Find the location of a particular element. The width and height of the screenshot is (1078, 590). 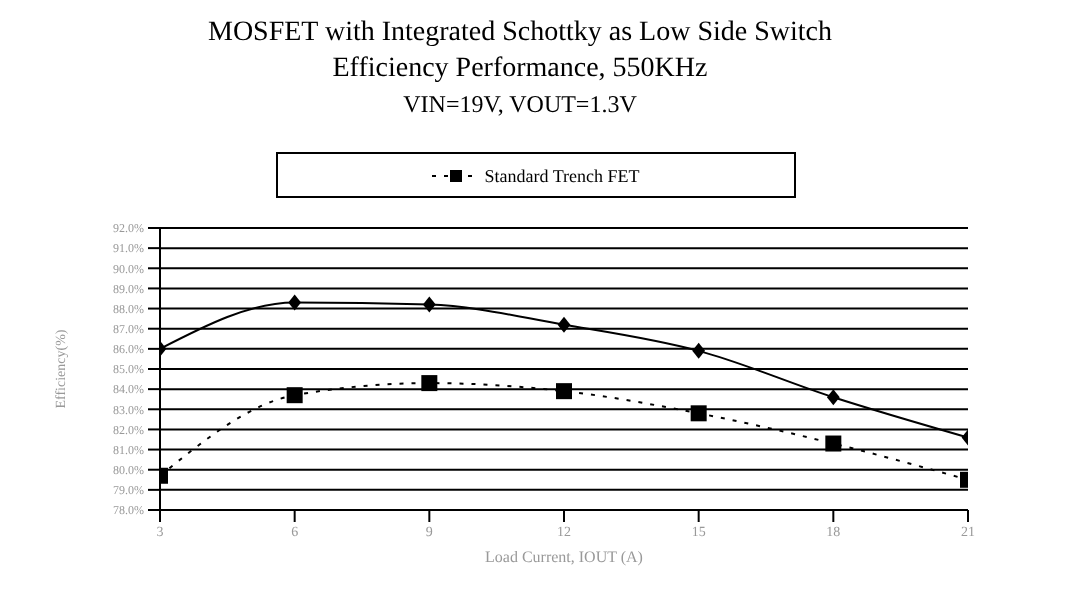

x-axis-title: Load Current, IOUT (A) is located at coordinates (564, 557).